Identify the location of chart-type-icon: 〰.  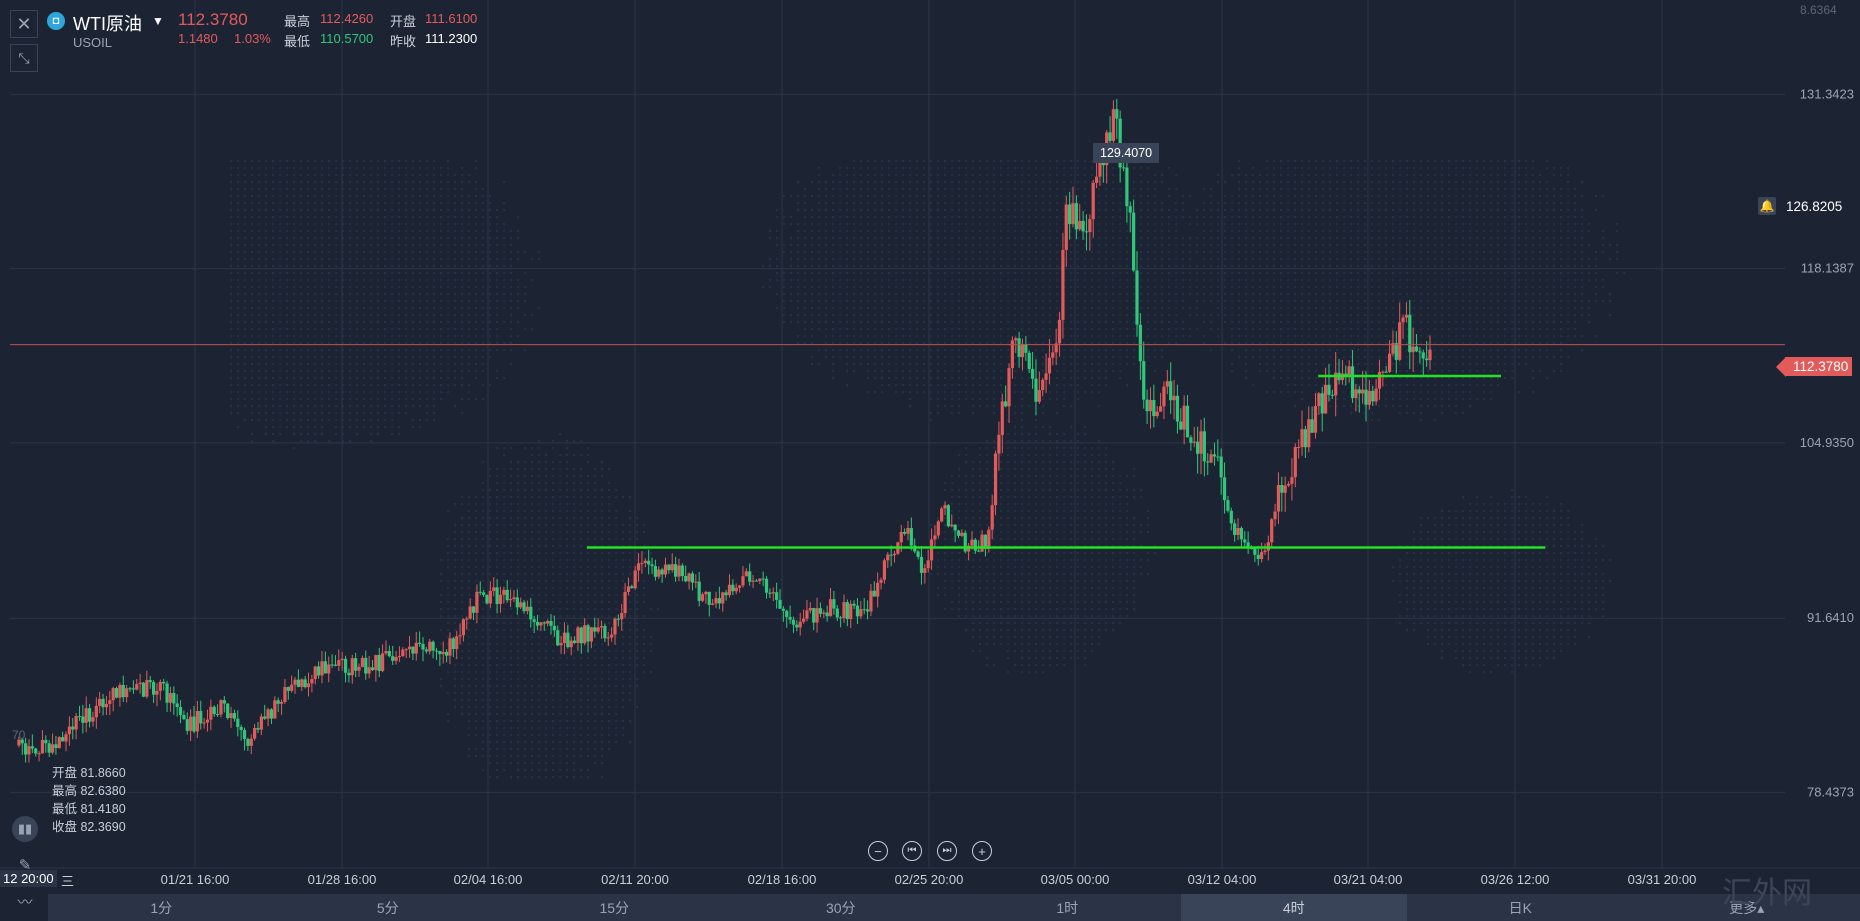
(25, 902).